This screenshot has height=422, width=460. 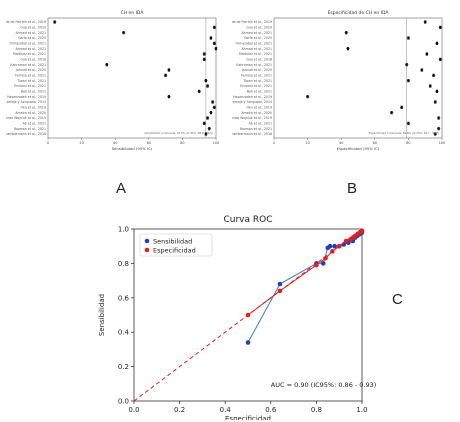 What do you see at coordinates (256, 113) in the screenshot?
I see `forest-study-label: Ameira et al., 2020` at bounding box center [256, 113].